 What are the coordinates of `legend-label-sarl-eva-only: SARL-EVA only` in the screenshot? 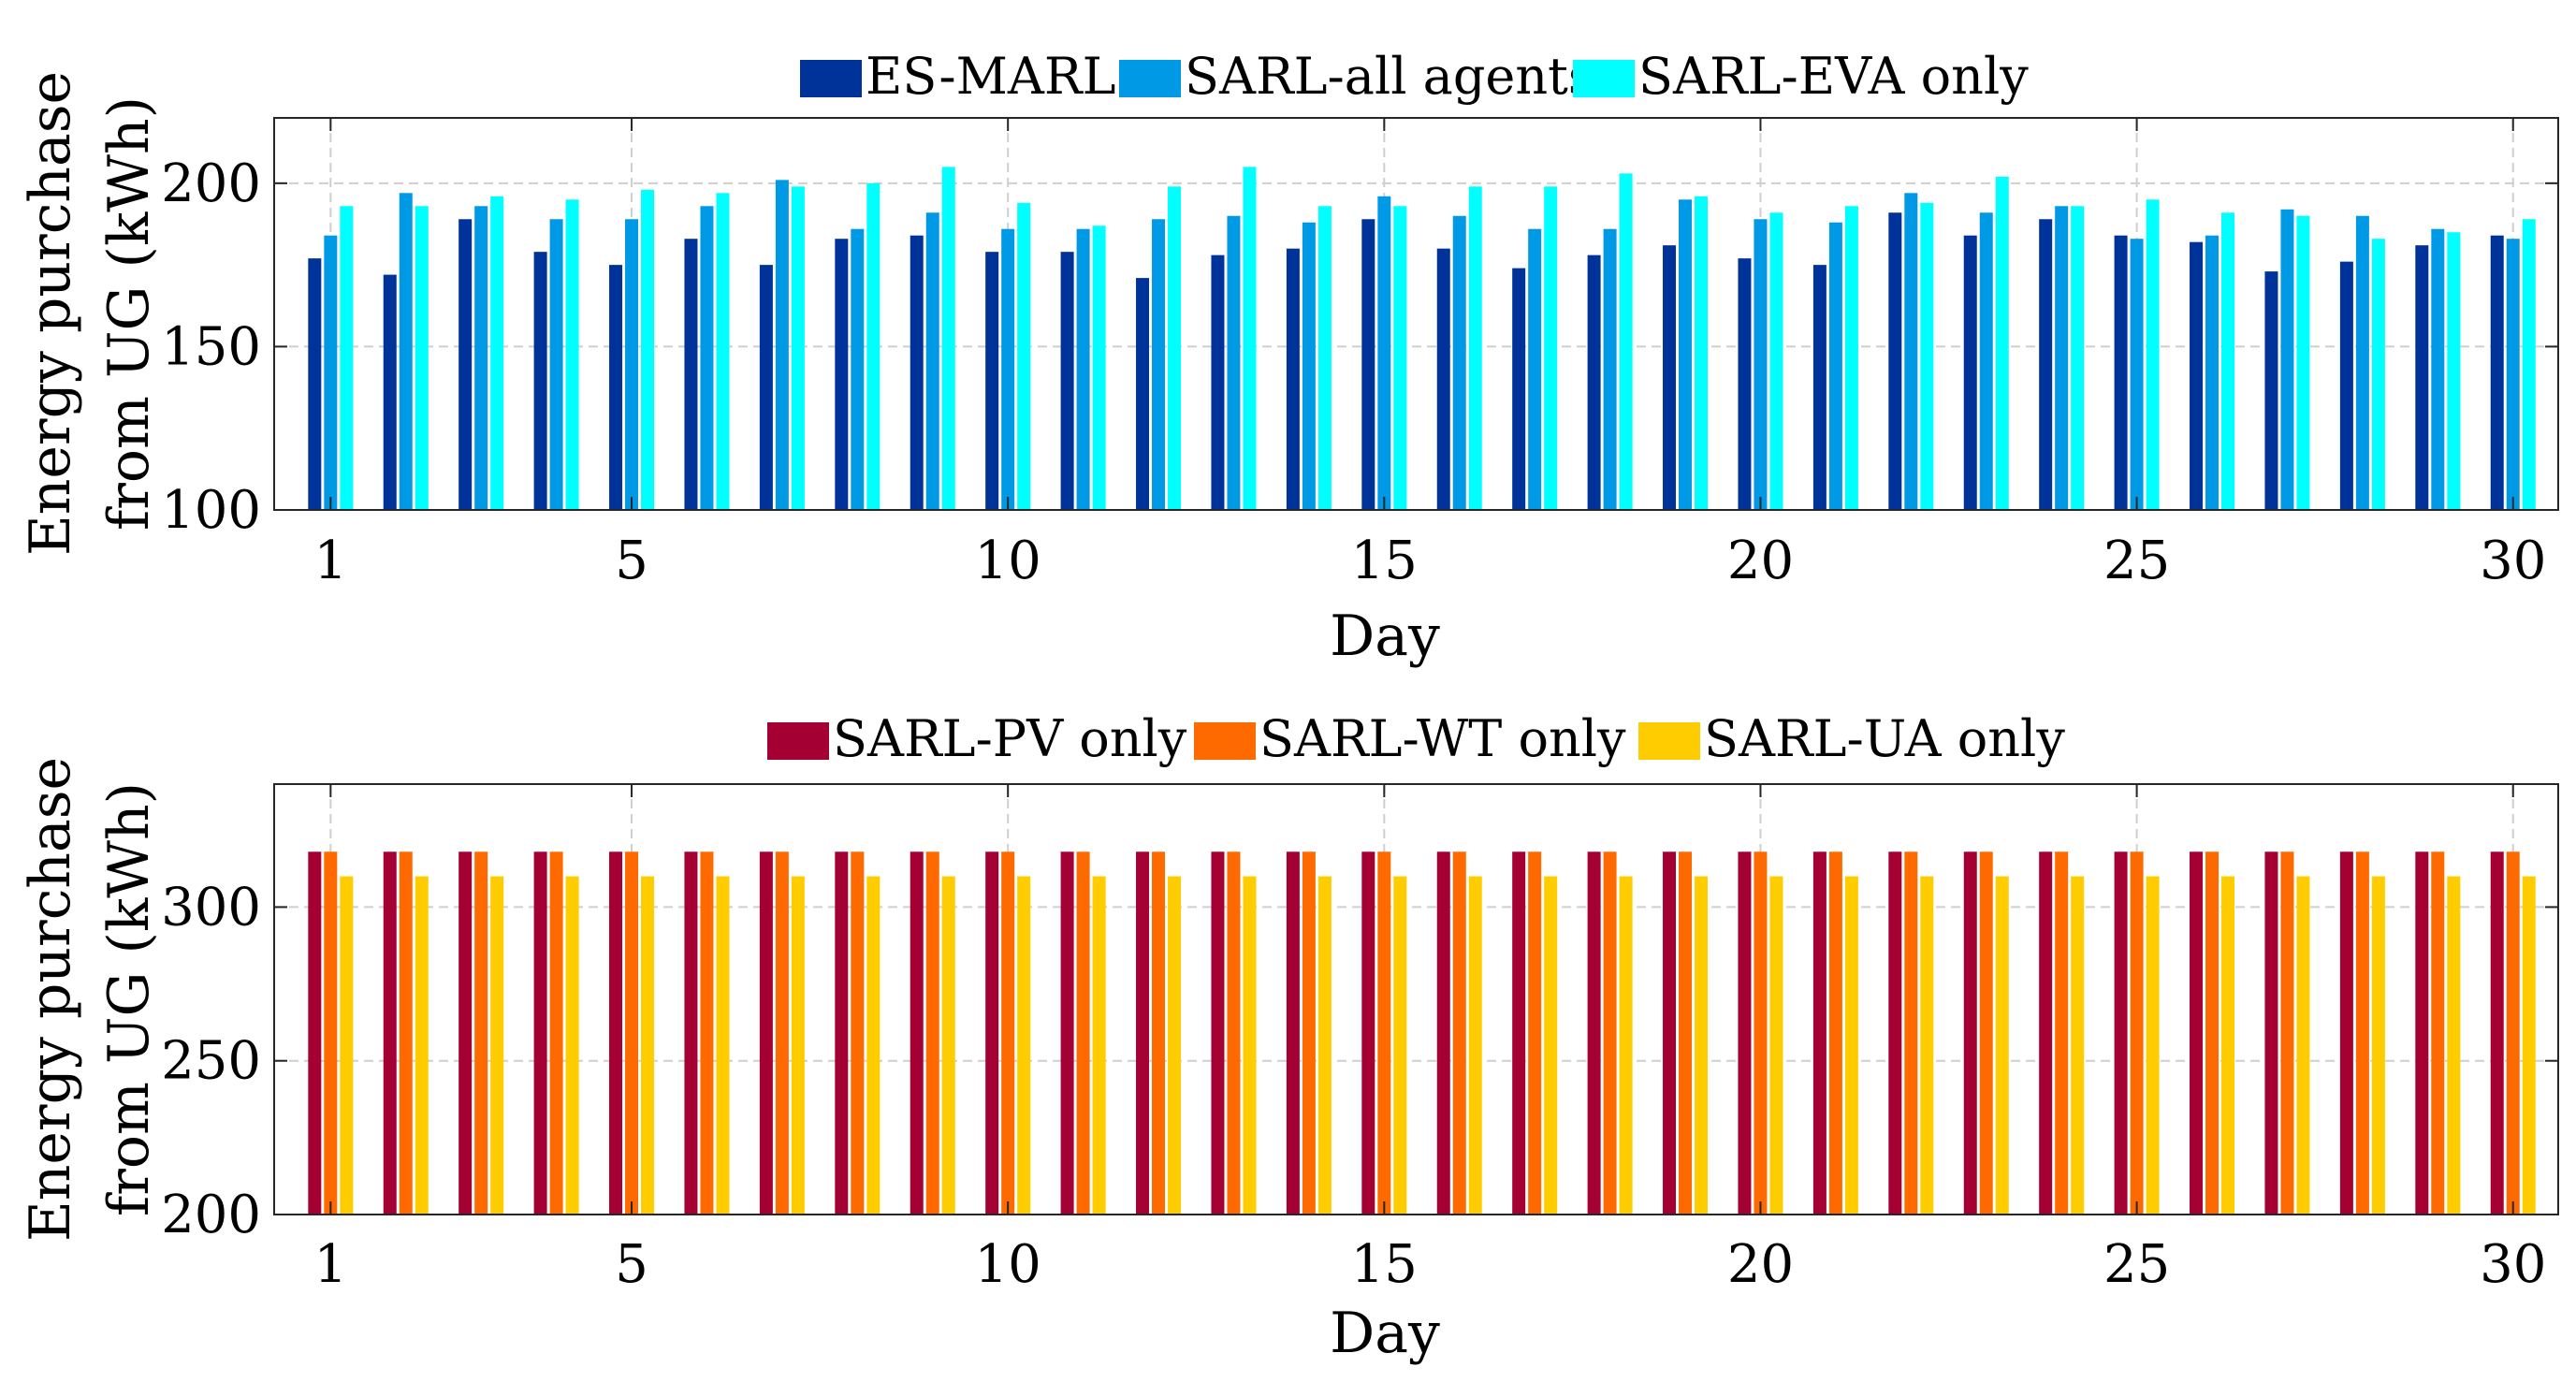 It's located at (1833, 77).